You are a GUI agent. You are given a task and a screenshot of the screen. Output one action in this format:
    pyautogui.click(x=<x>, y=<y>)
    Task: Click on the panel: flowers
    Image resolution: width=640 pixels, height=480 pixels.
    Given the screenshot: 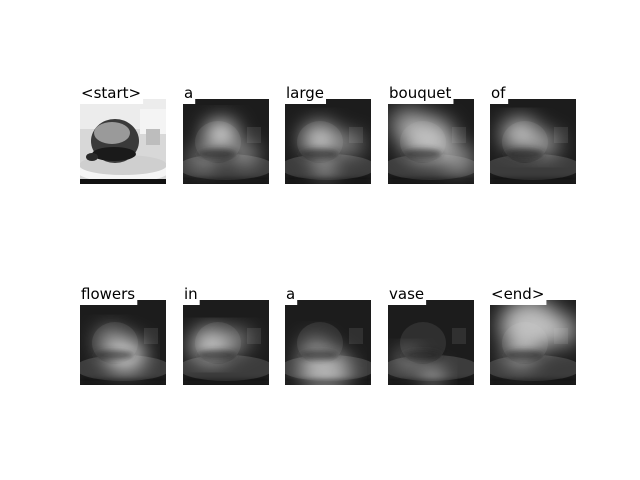 What is the action you would take?
    pyautogui.click(x=123, y=334)
    